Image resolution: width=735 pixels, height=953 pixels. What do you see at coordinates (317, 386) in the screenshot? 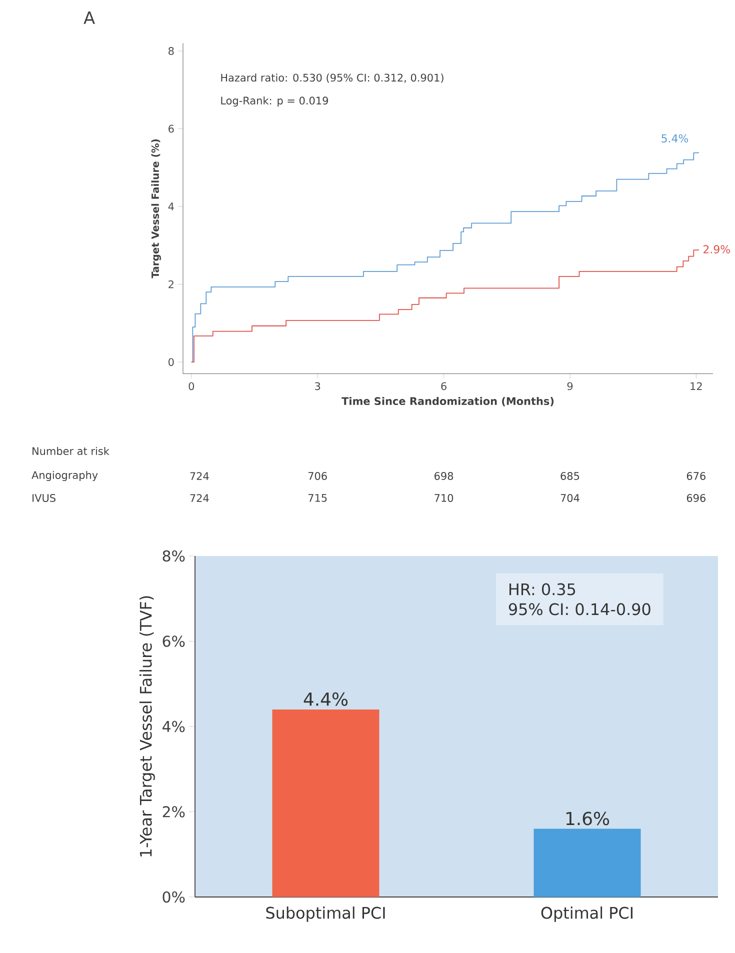
I see `x-tick-label: 3` at bounding box center [317, 386].